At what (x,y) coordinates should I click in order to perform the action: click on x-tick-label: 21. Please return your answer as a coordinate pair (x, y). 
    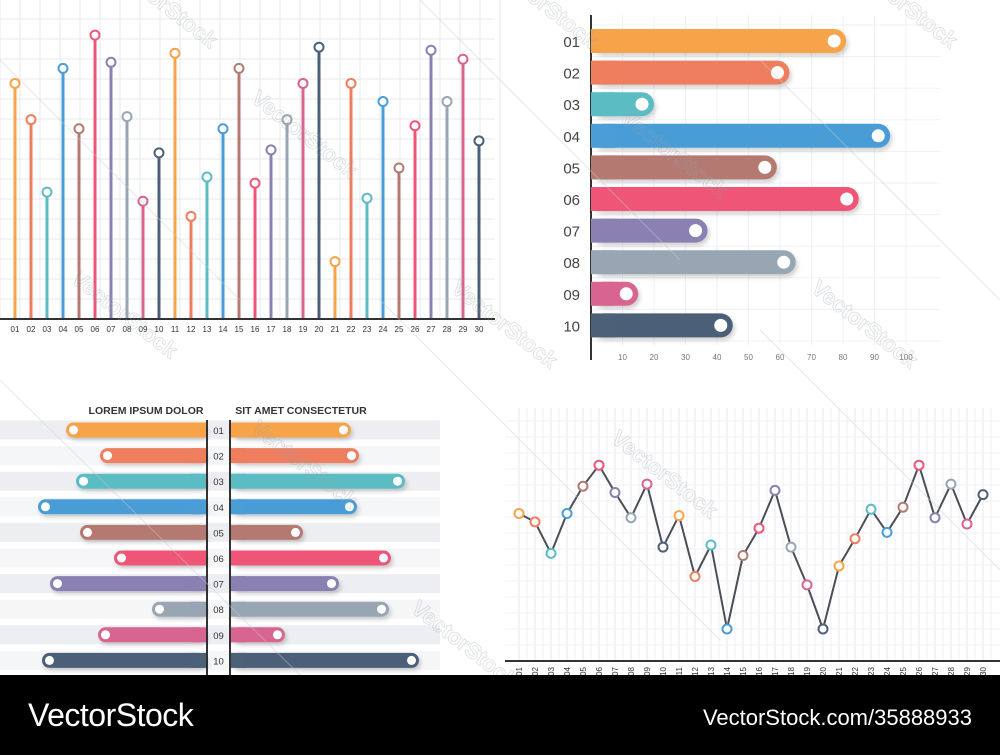
    Looking at the image, I should click on (335, 329).